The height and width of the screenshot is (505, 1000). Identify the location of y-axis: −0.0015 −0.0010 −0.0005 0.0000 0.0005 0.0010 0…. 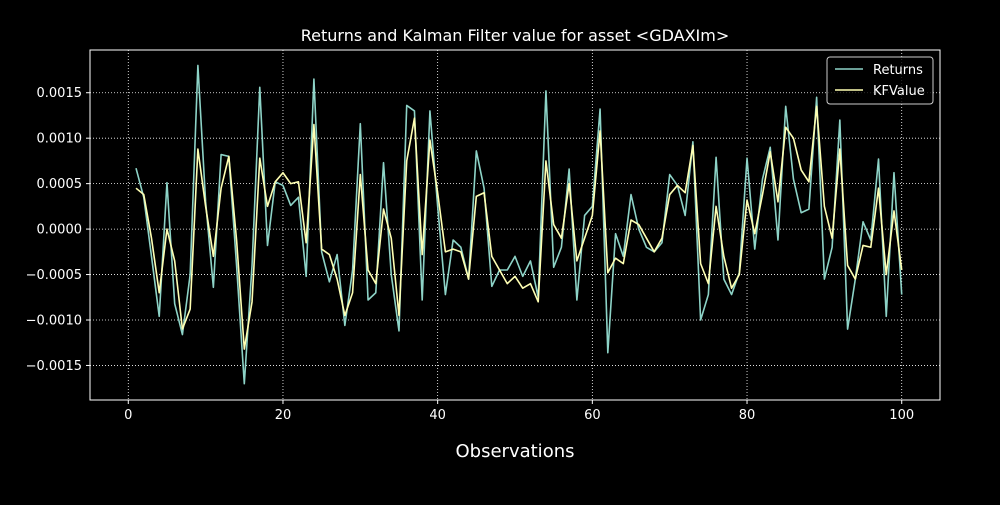
(58, 230).